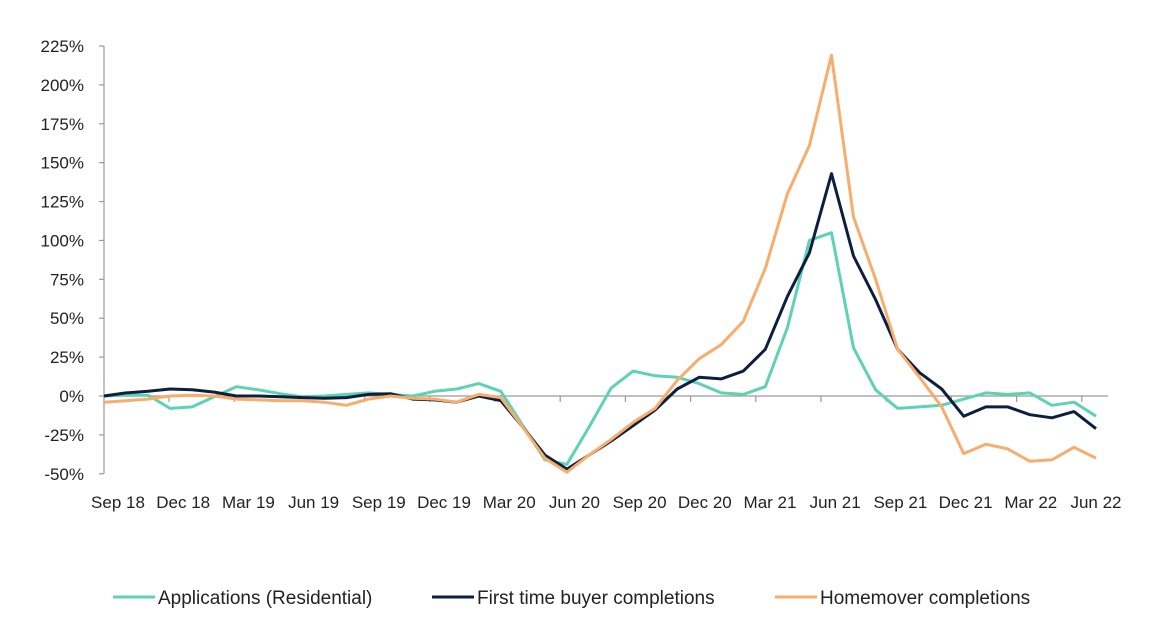  Describe the element at coordinates (67, 357) in the screenshot. I see `y-tick-label: 25%` at that location.